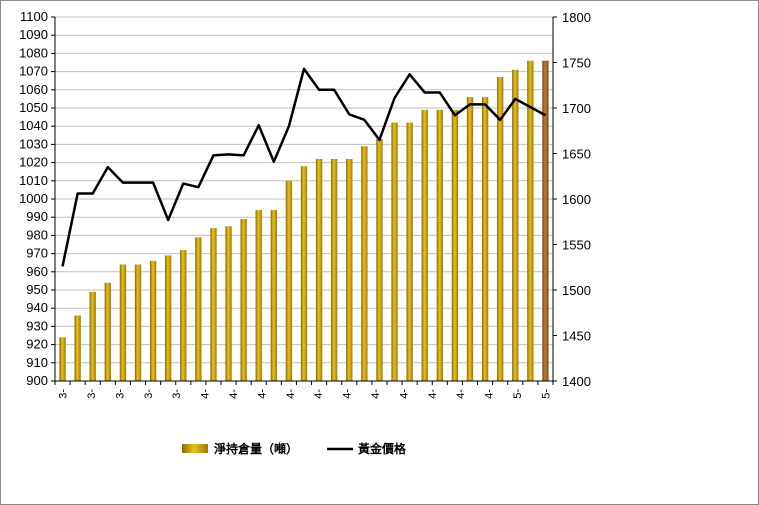 The image size is (759, 505). What do you see at coordinates (304, 390) in the screenshot?
I see `x-axis-ticks: 3- 3- 3- 3- 3- 4- 4- 4- 4- 4- 4- 4- 4- 4- 4- 4- 5- 5-` at bounding box center [304, 390].